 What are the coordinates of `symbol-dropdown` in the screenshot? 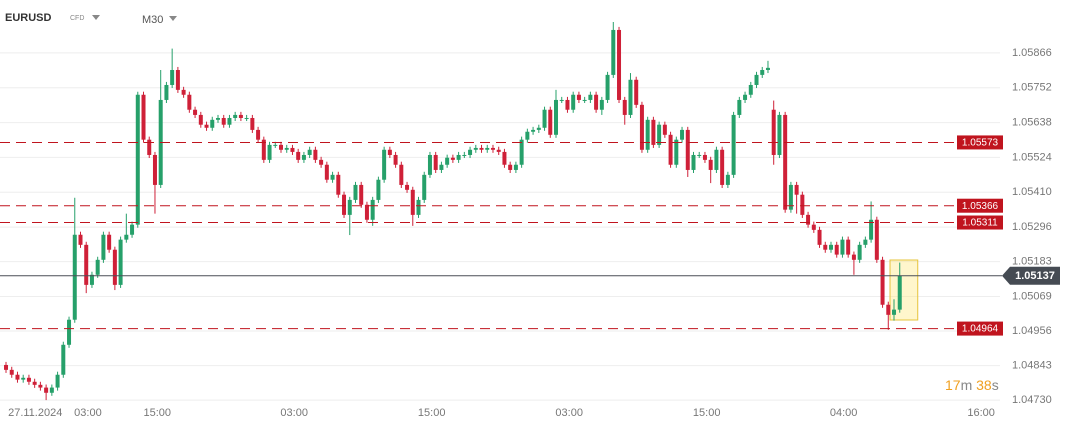 It's located at (96, 17).